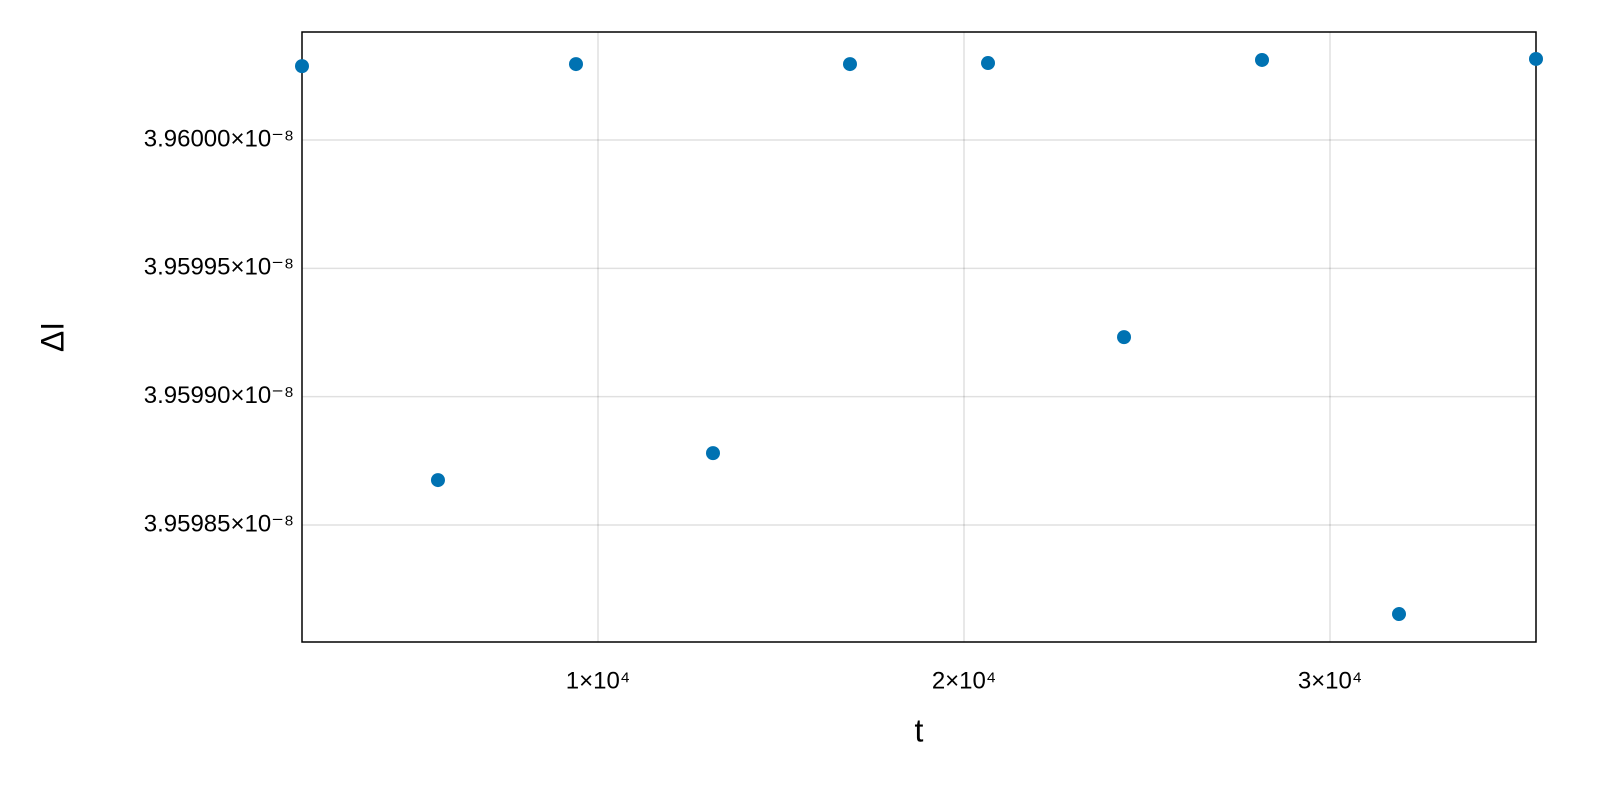  Describe the element at coordinates (919, 730) in the screenshot. I see `x-axis-title: t` at that location.